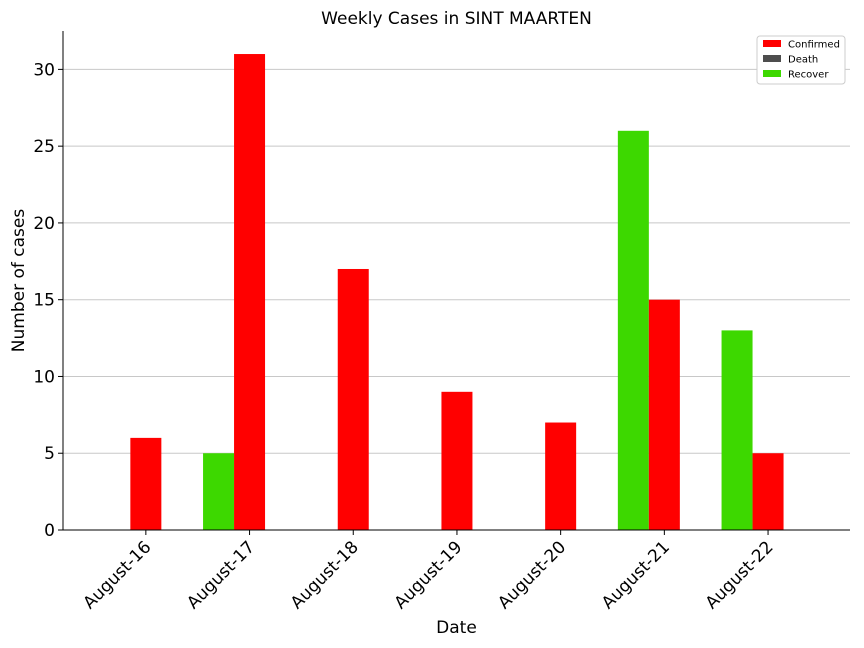  What do you see at coordinates (636, 575) in the screenshot?
I see `x-tick-label: August-21` at bounding box center [636, 575].